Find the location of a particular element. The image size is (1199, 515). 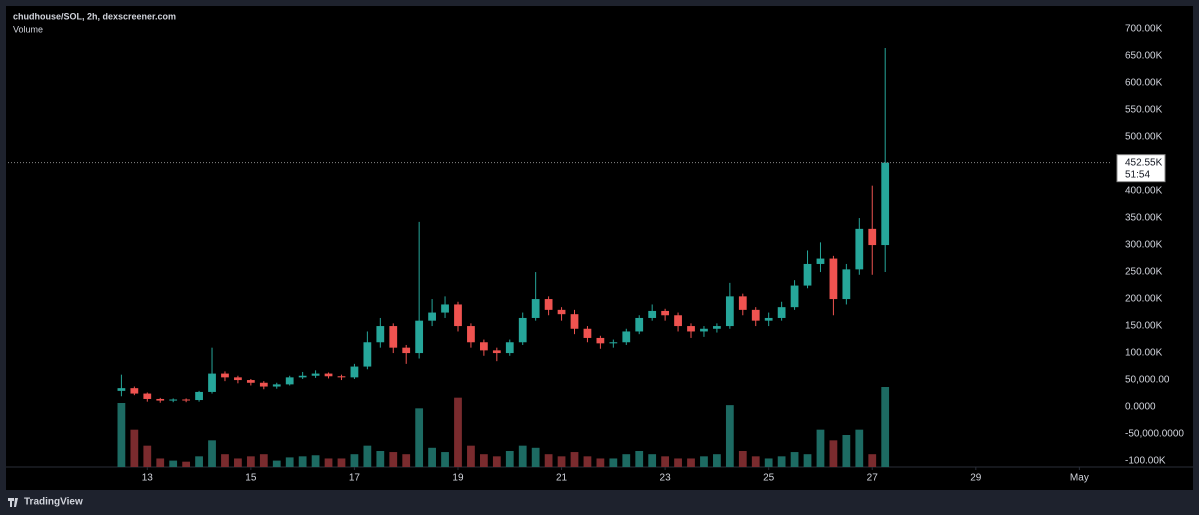

x-tick-label: 13 is located at coordinates (148, 478).